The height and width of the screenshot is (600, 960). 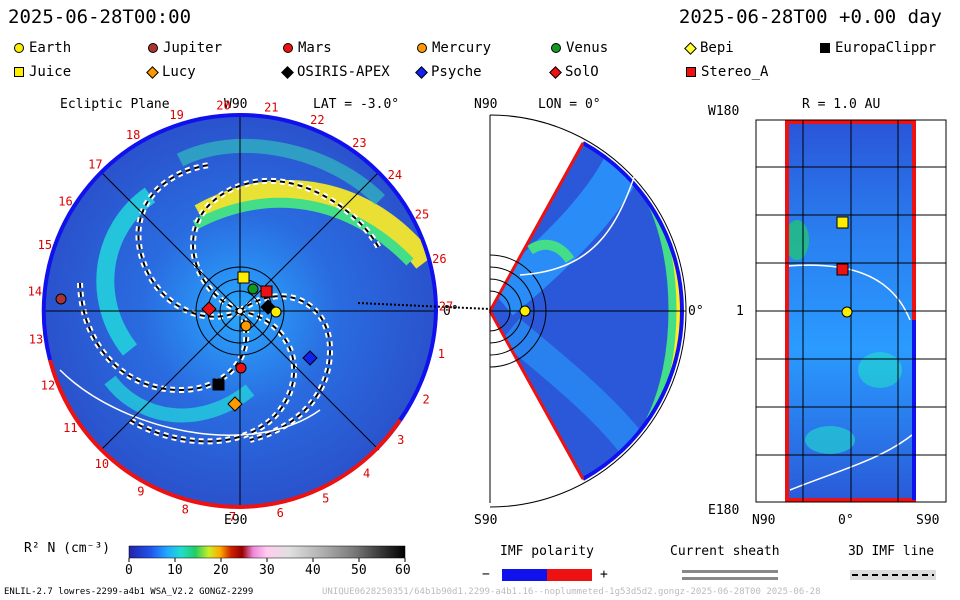 I want to click on legend-item-lucy: Lucy, so click(x=171, y=72).